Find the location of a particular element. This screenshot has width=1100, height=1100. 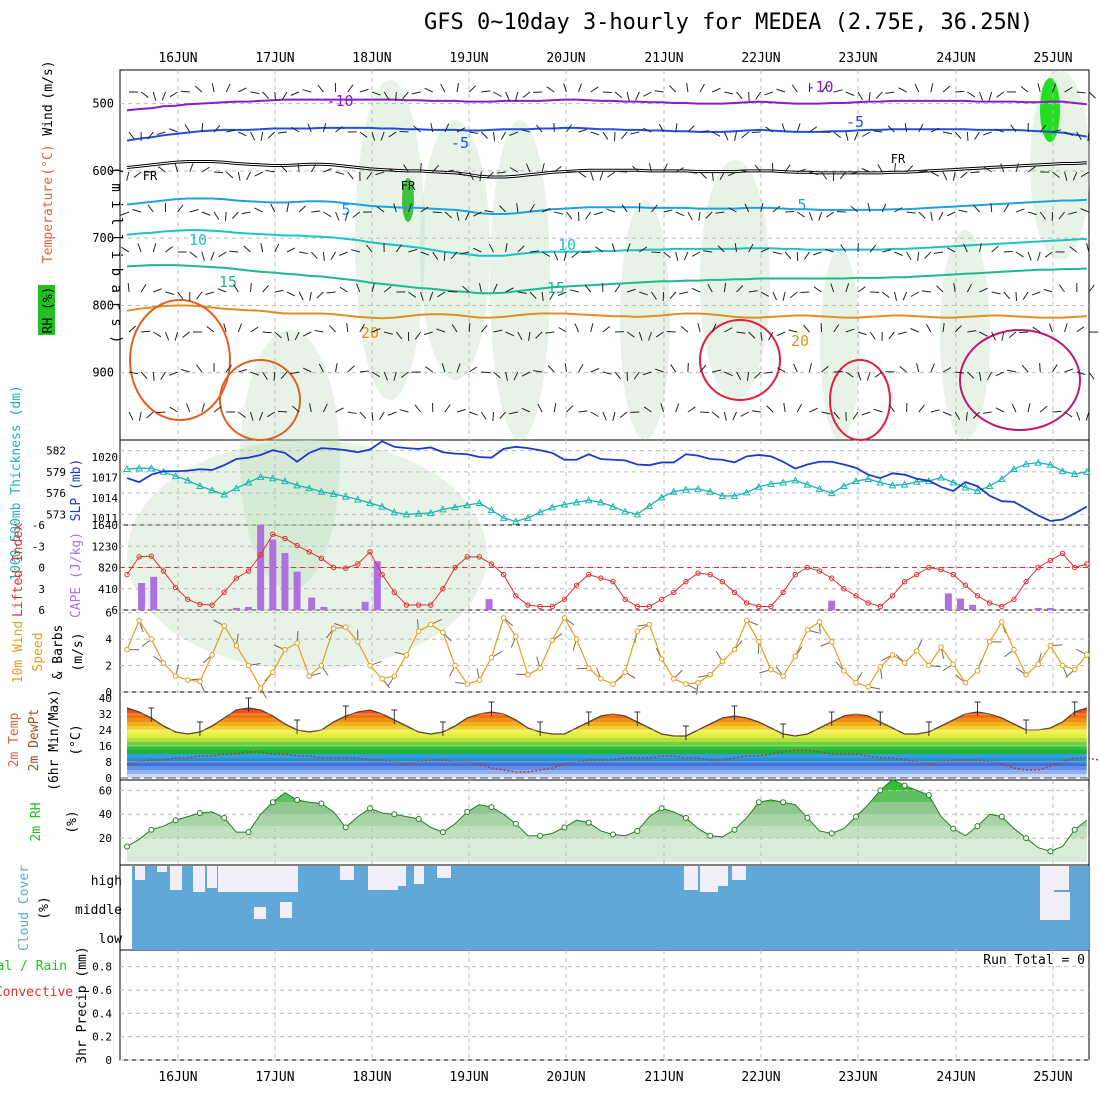

isotherm-label: -5 is located at coordinates (855, 122).